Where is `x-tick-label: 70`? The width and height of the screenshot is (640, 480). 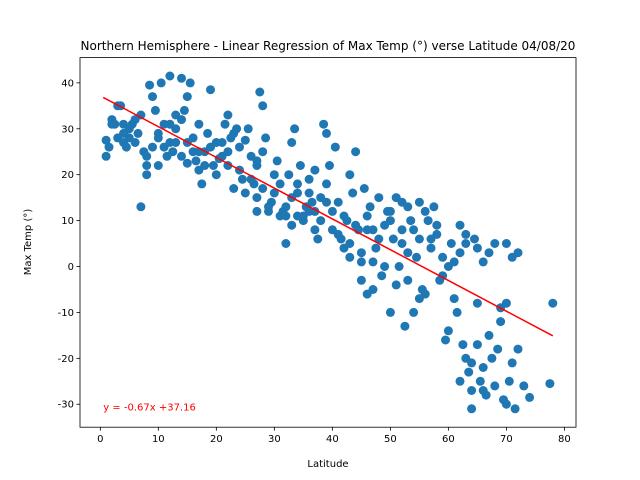 x-tick-label: 70 is located at coordinates (506, 439).